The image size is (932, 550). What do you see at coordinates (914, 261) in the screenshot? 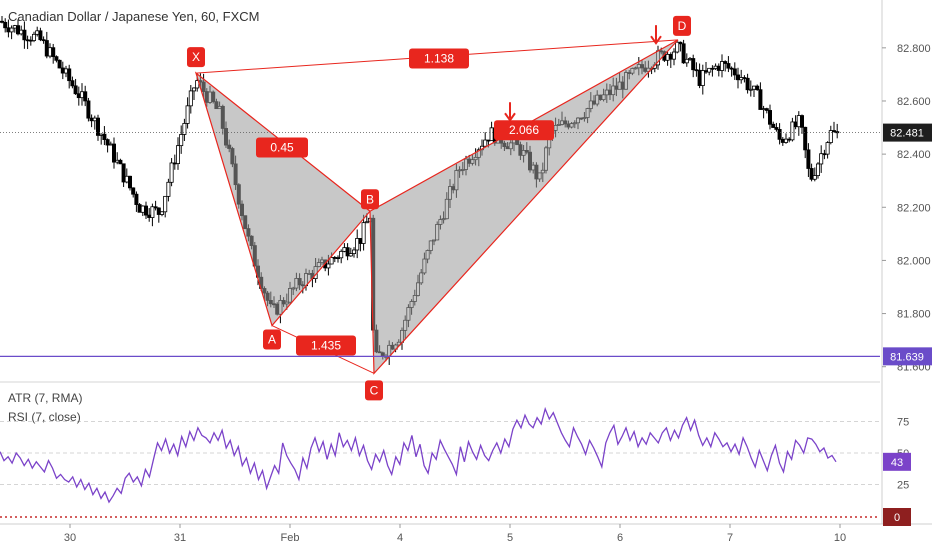
I see `price-tick-label: 82.000` at bounding box center [914, 261].